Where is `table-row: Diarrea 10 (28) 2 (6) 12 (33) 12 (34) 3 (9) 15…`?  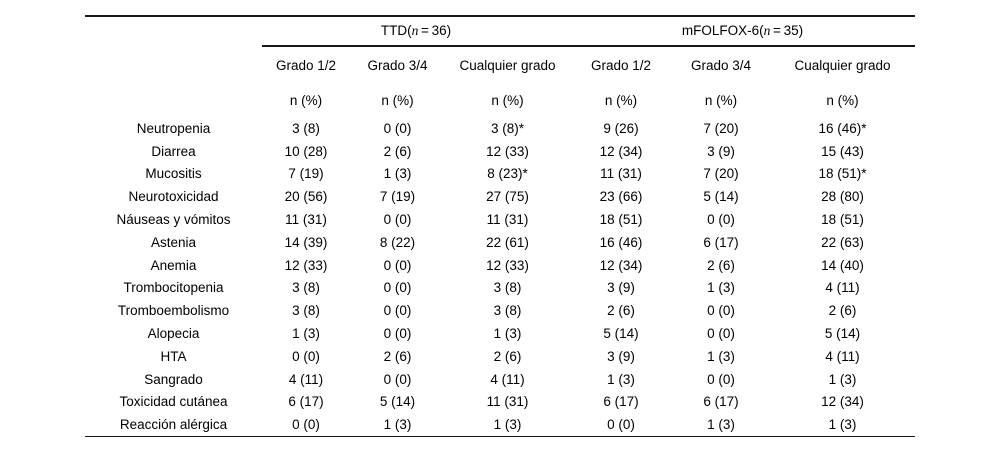
table-row: Diarrea 10 (28) 2 (6) 12 (33) 12 (34) 3 (9) 15… is located at coordinates (500, 151).